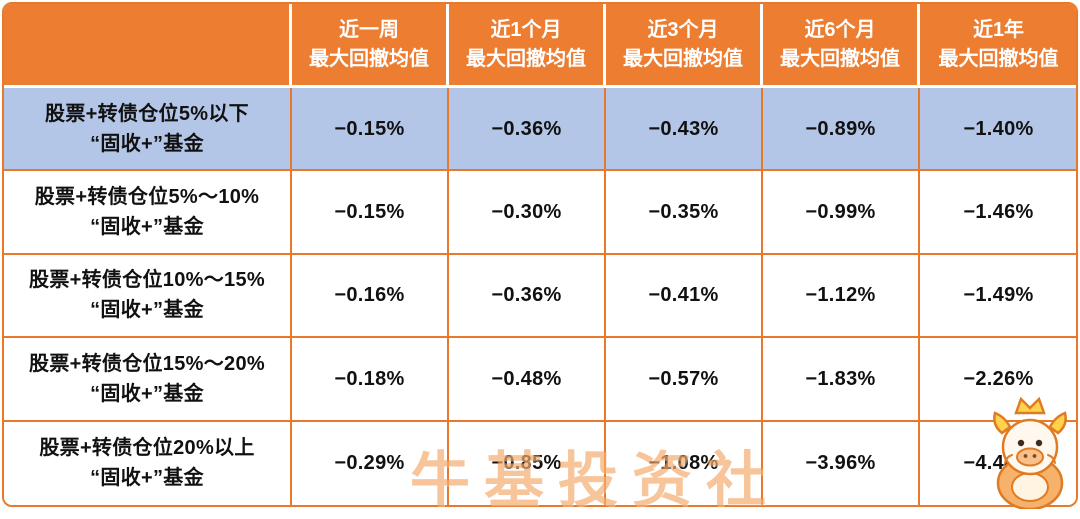  I want to click on row-label: 股票+转债仓位5%以下 “固收+”基金, so click(148, 130).